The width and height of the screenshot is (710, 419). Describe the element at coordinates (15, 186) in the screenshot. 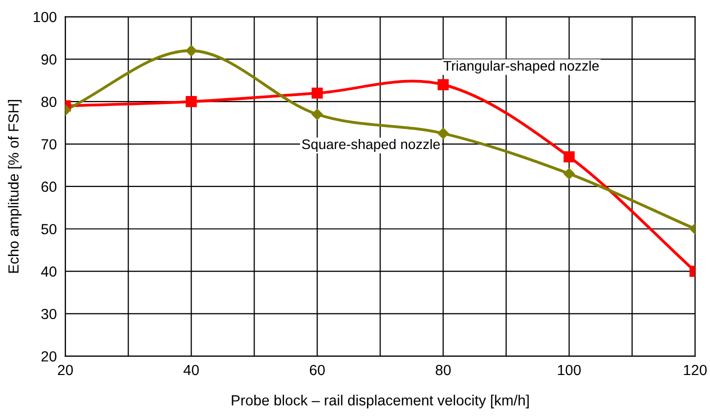

I see `y-axis-title: Echo amplitude [% of FSH]` at that location.